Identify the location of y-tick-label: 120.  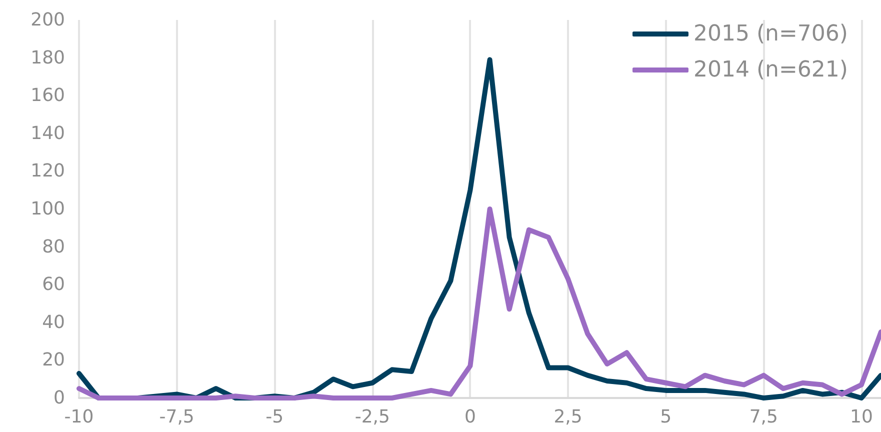
(47, 171).